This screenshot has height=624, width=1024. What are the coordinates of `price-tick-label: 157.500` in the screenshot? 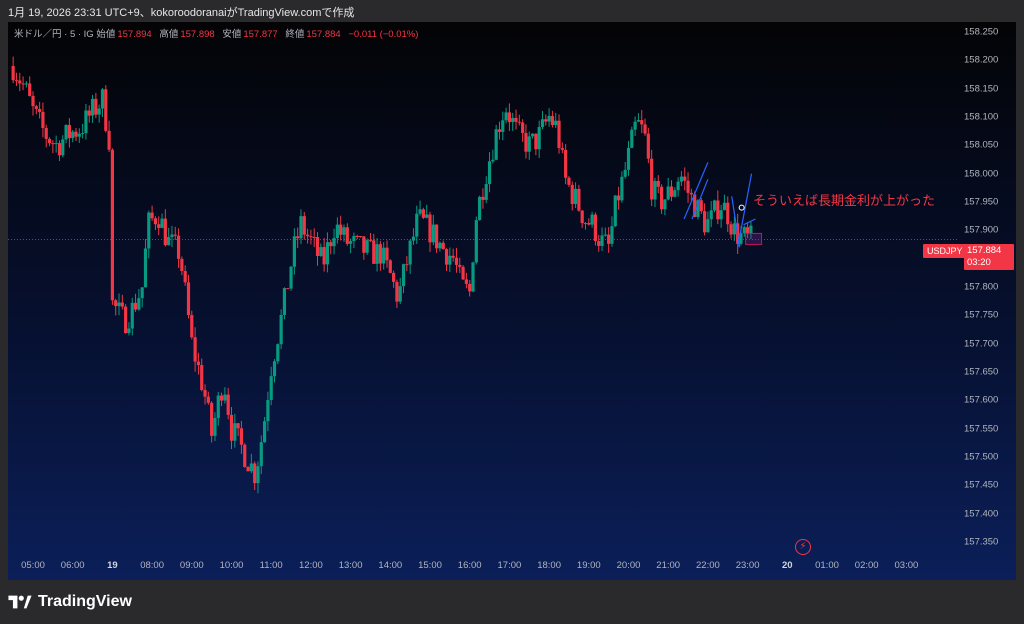 It's located at (981, 457).